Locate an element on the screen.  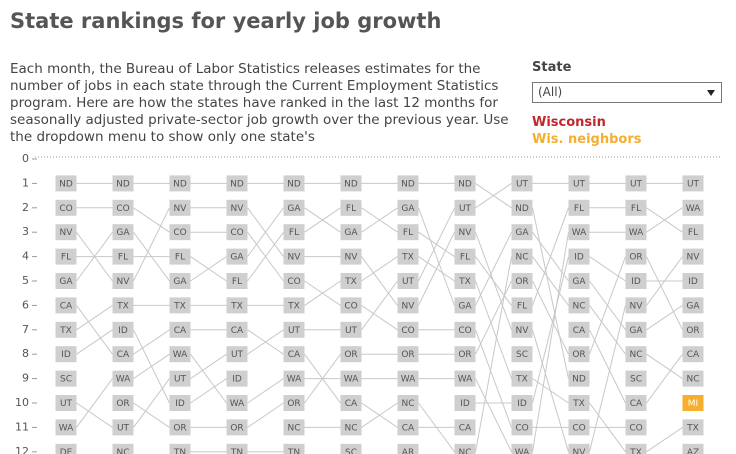
filter-label: State is located at coordinates (552, 67).